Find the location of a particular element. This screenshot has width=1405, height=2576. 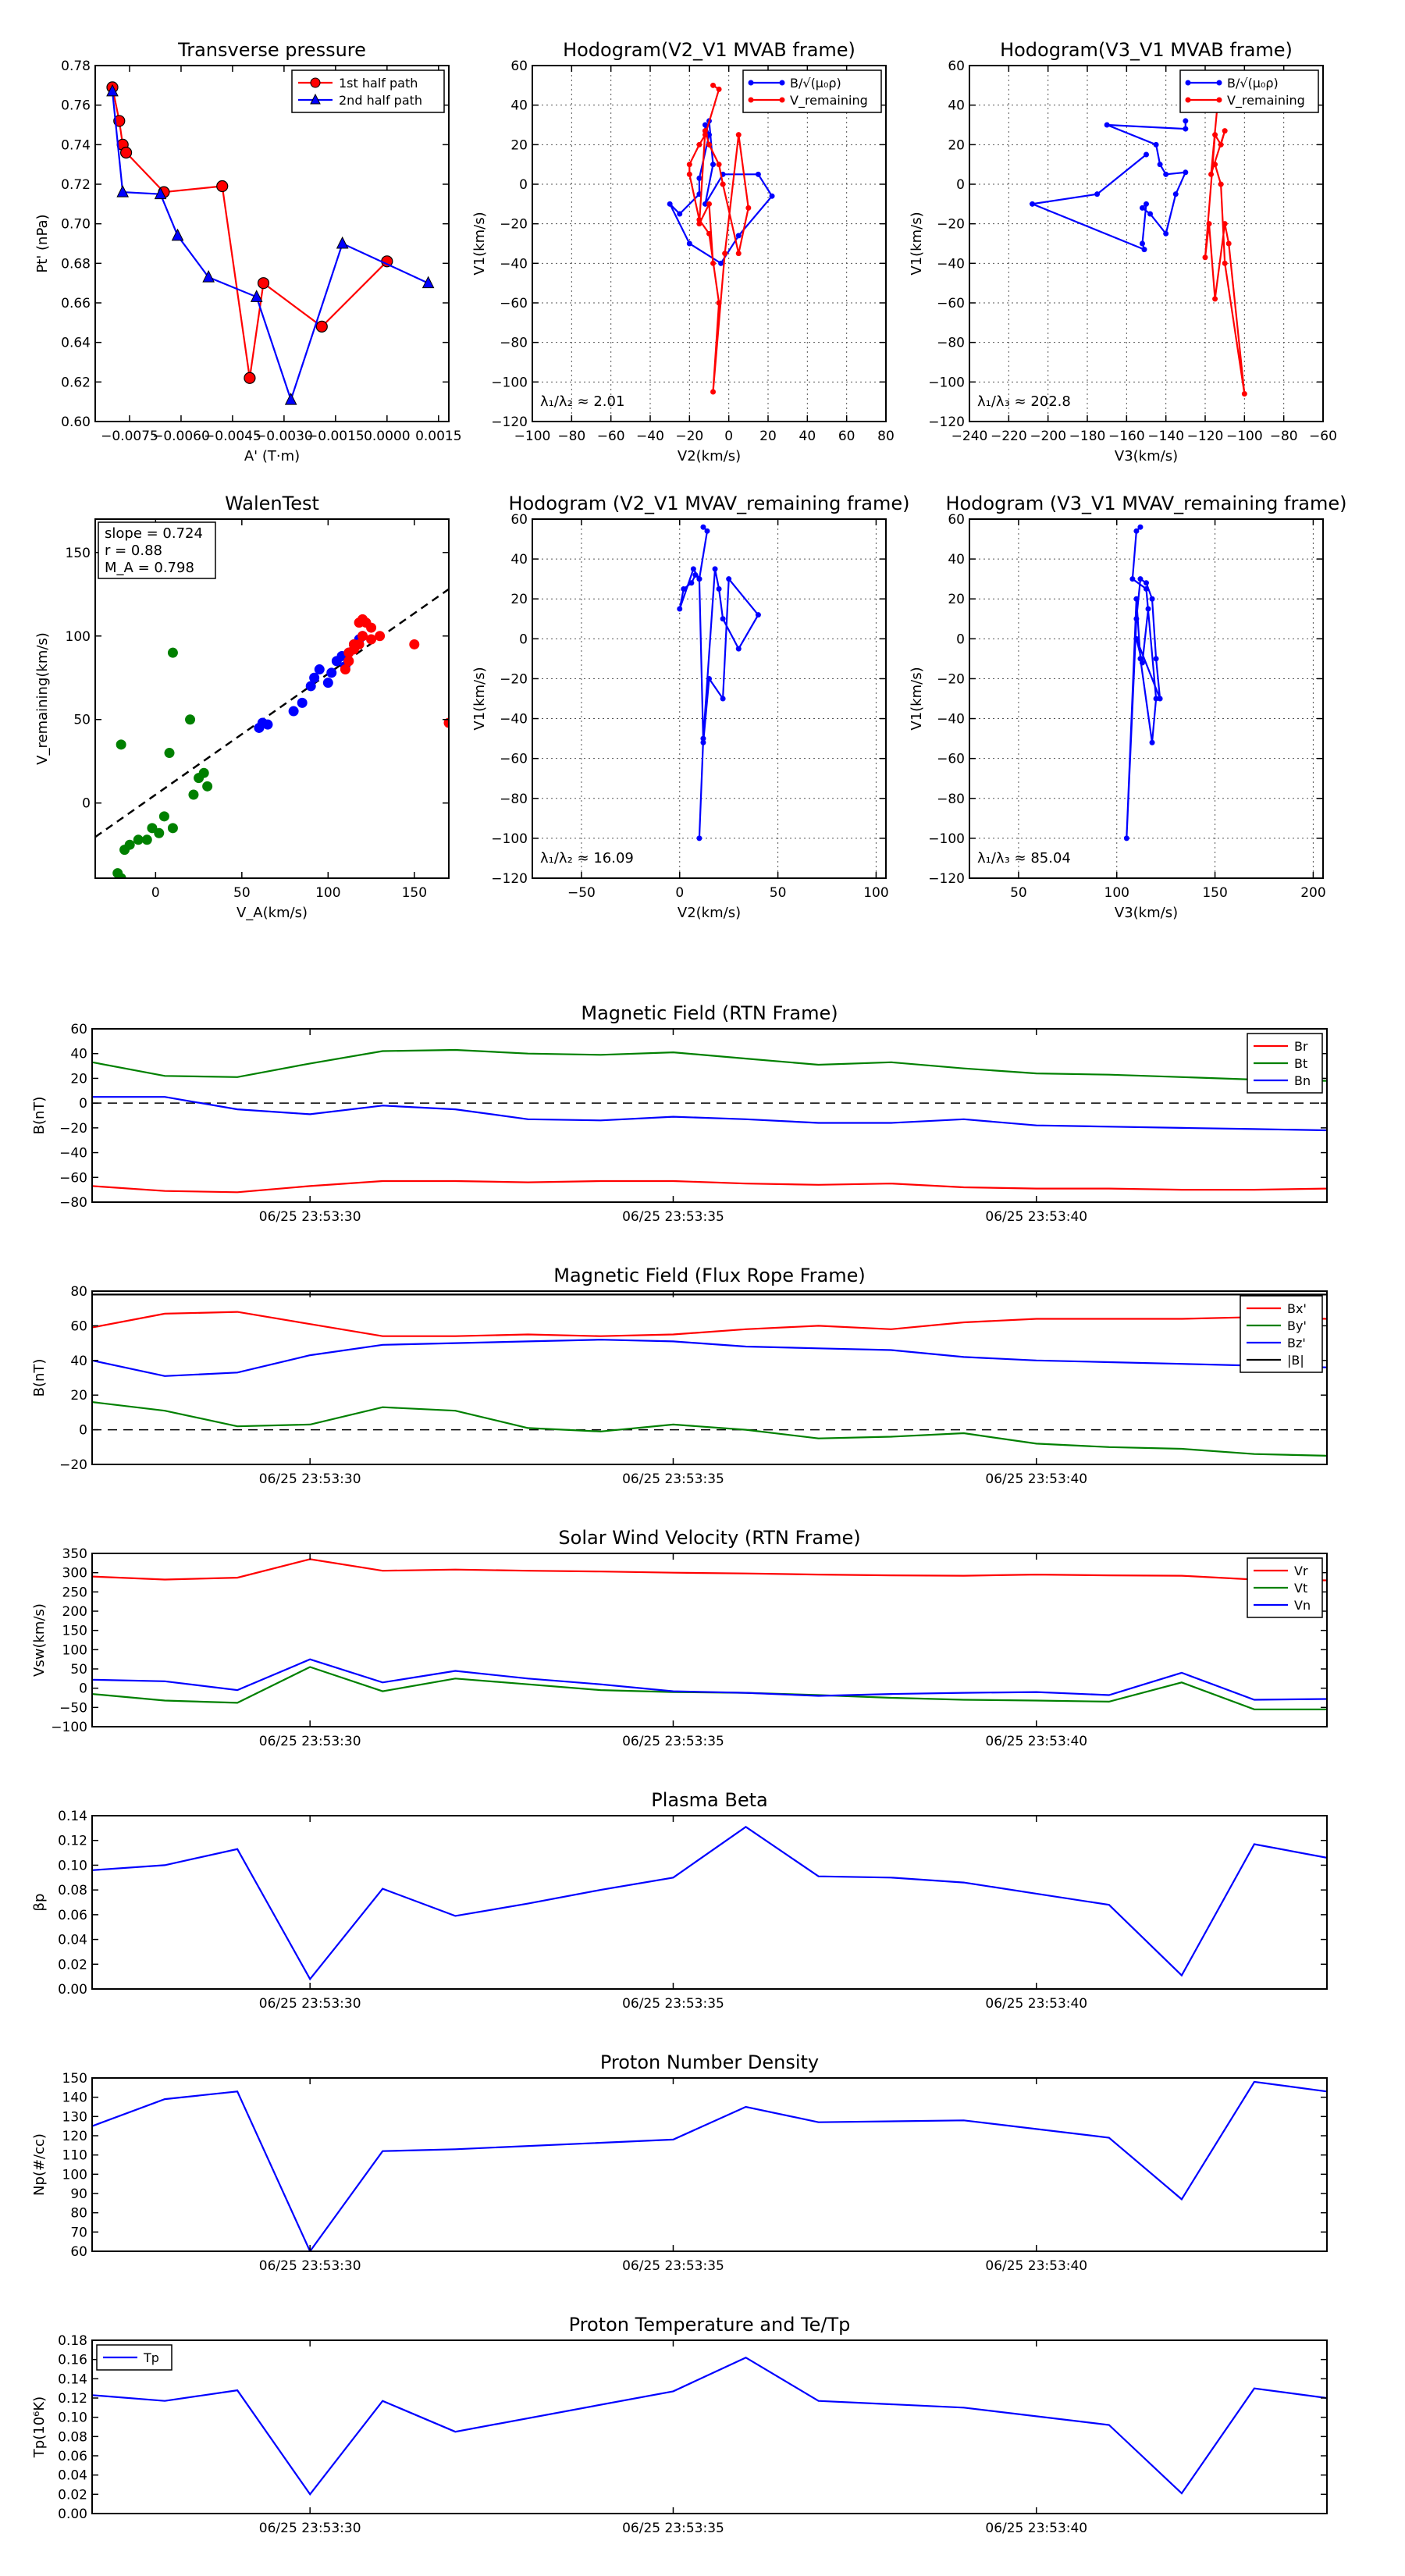

x-axis-label: V3(km/s) is located at coordinates (1147, 456).